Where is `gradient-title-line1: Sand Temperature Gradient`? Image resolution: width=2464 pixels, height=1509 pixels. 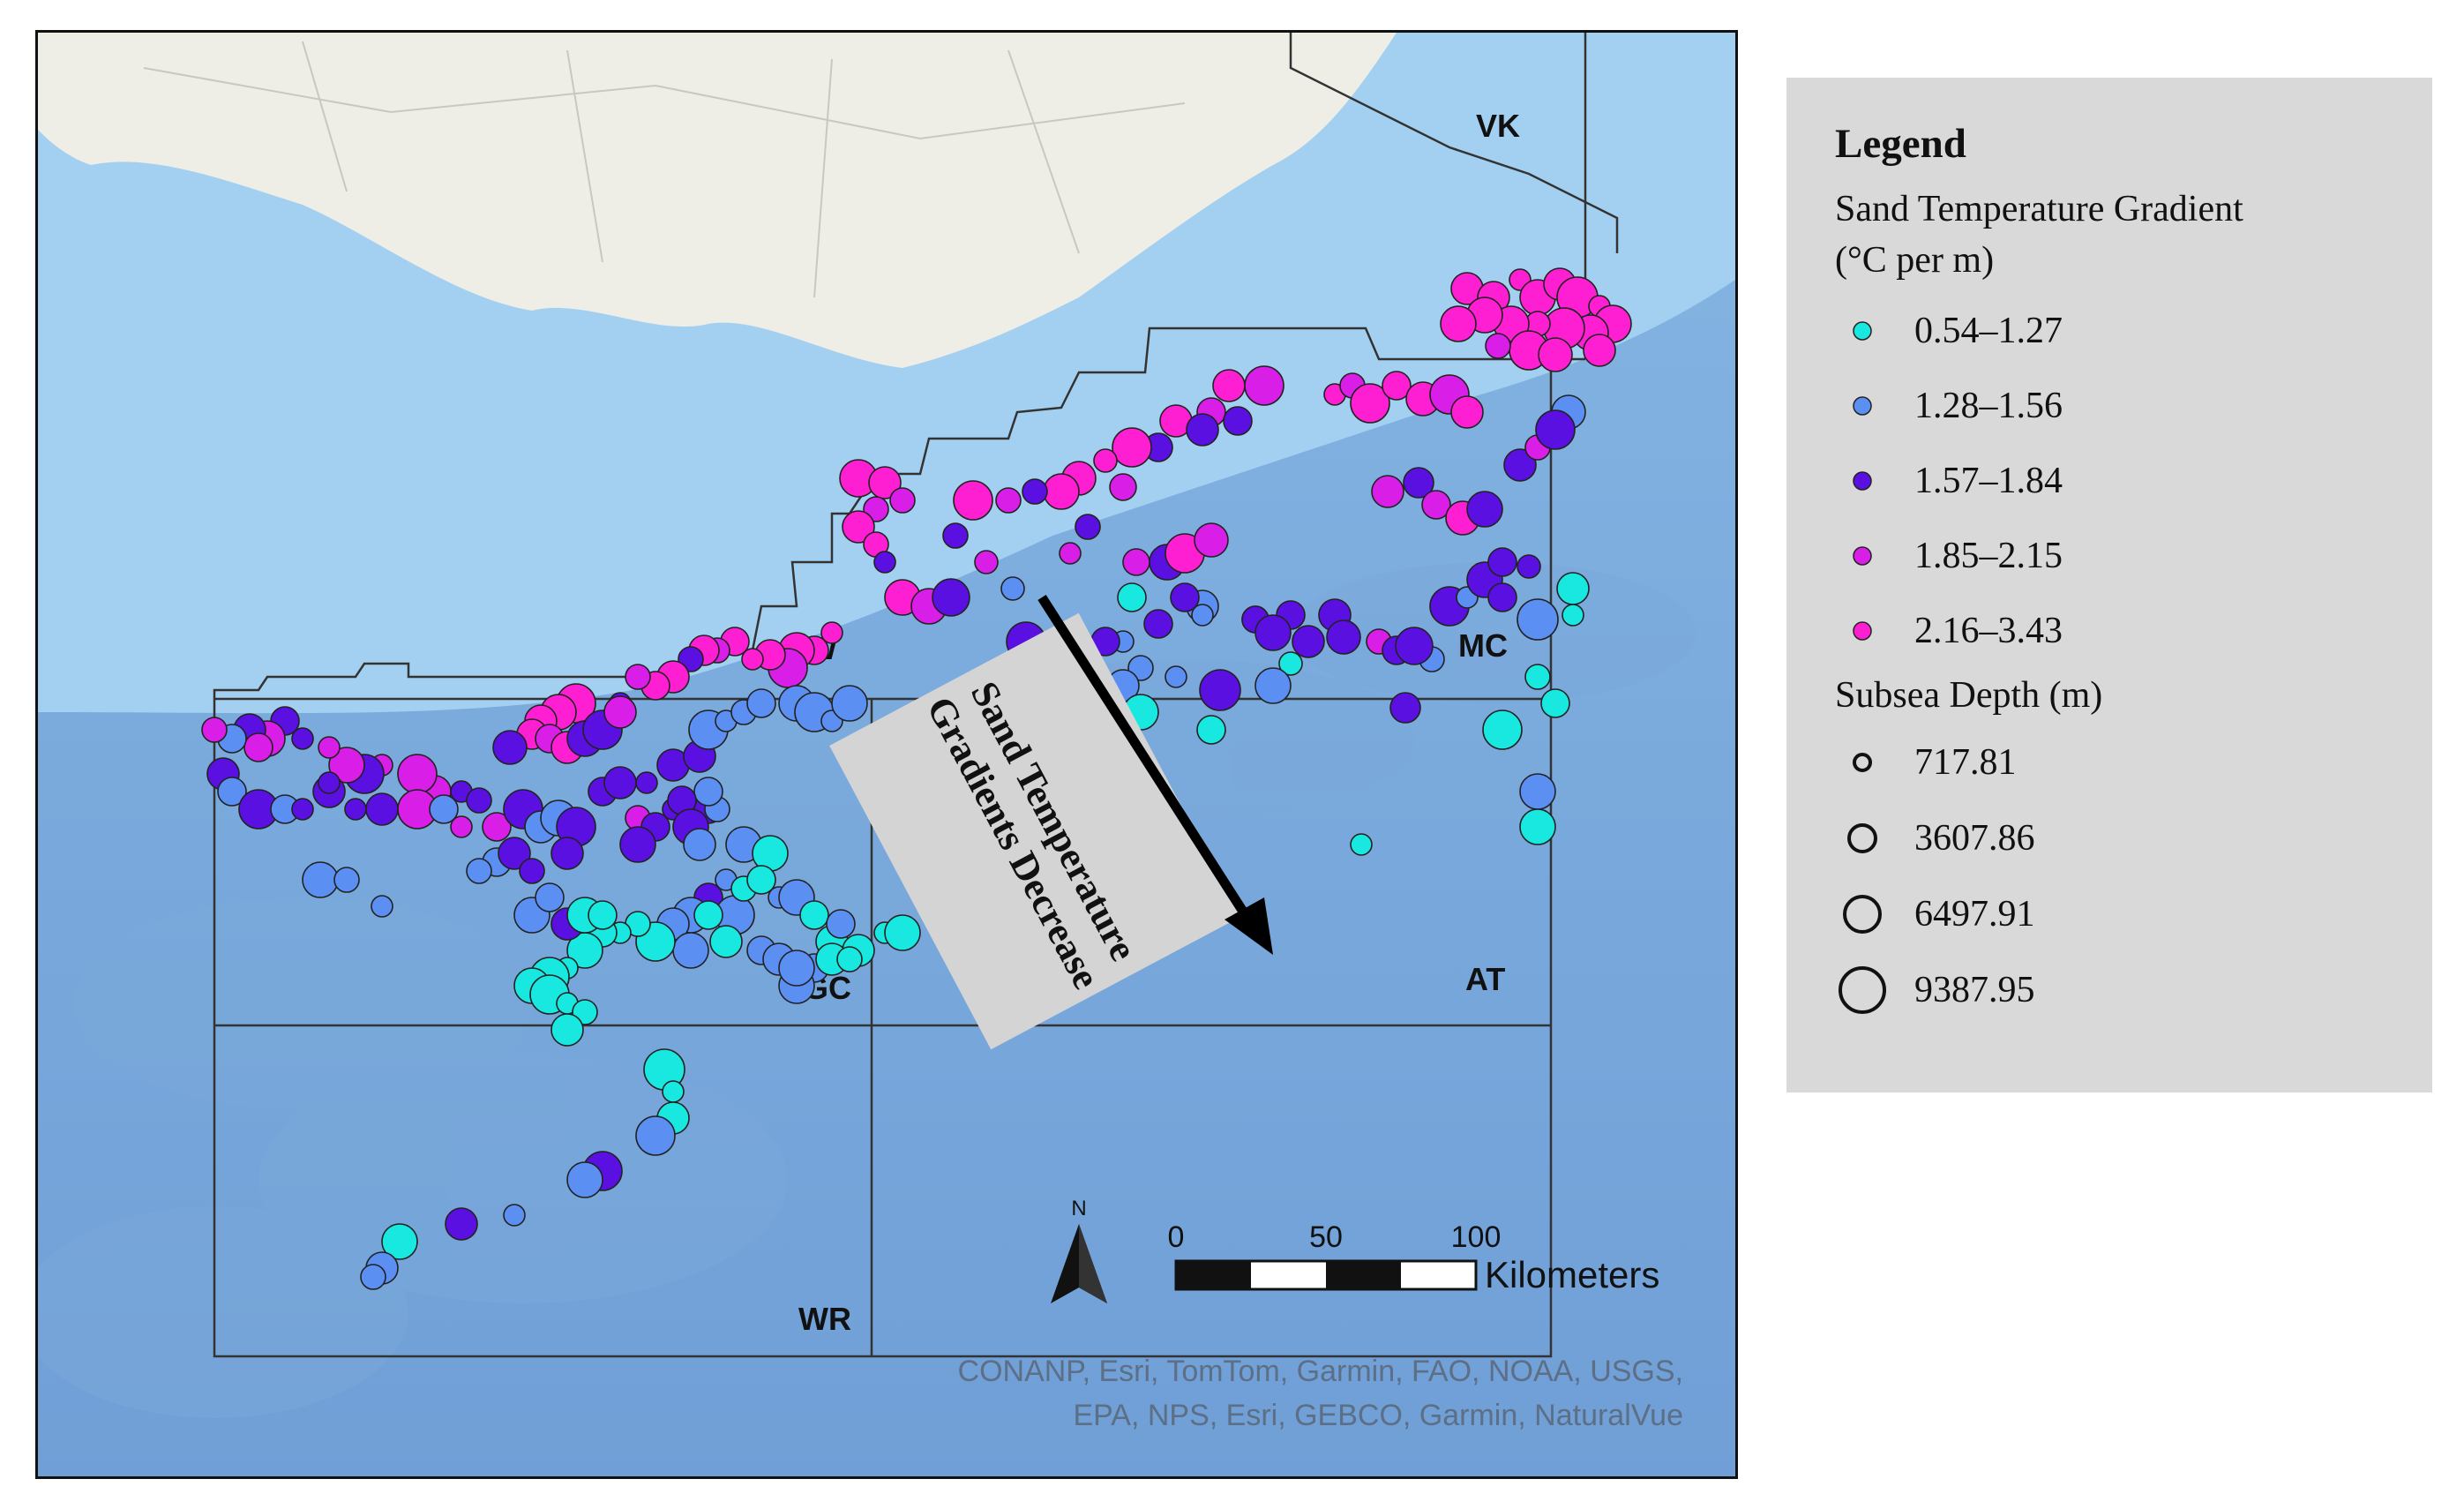 gradient-title-line1: Sand Temperature Gradient is located at coordinates (2039, 209).